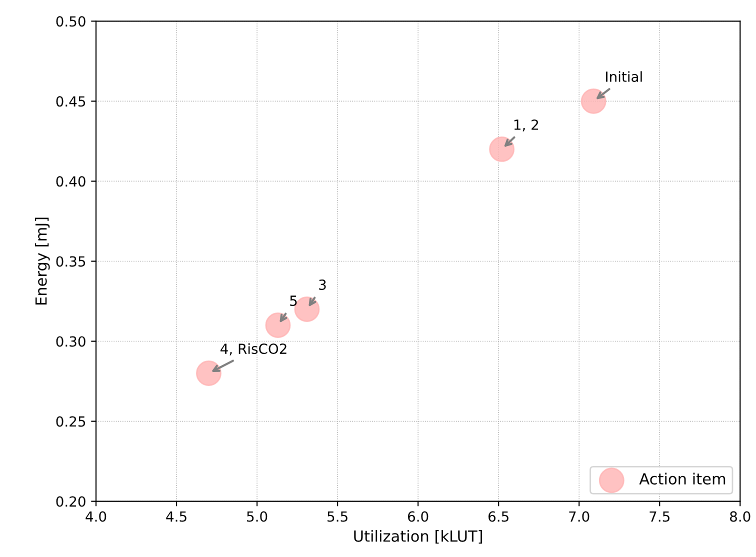  I want to click on x-tick-label: 6.5, so click(498, 516).